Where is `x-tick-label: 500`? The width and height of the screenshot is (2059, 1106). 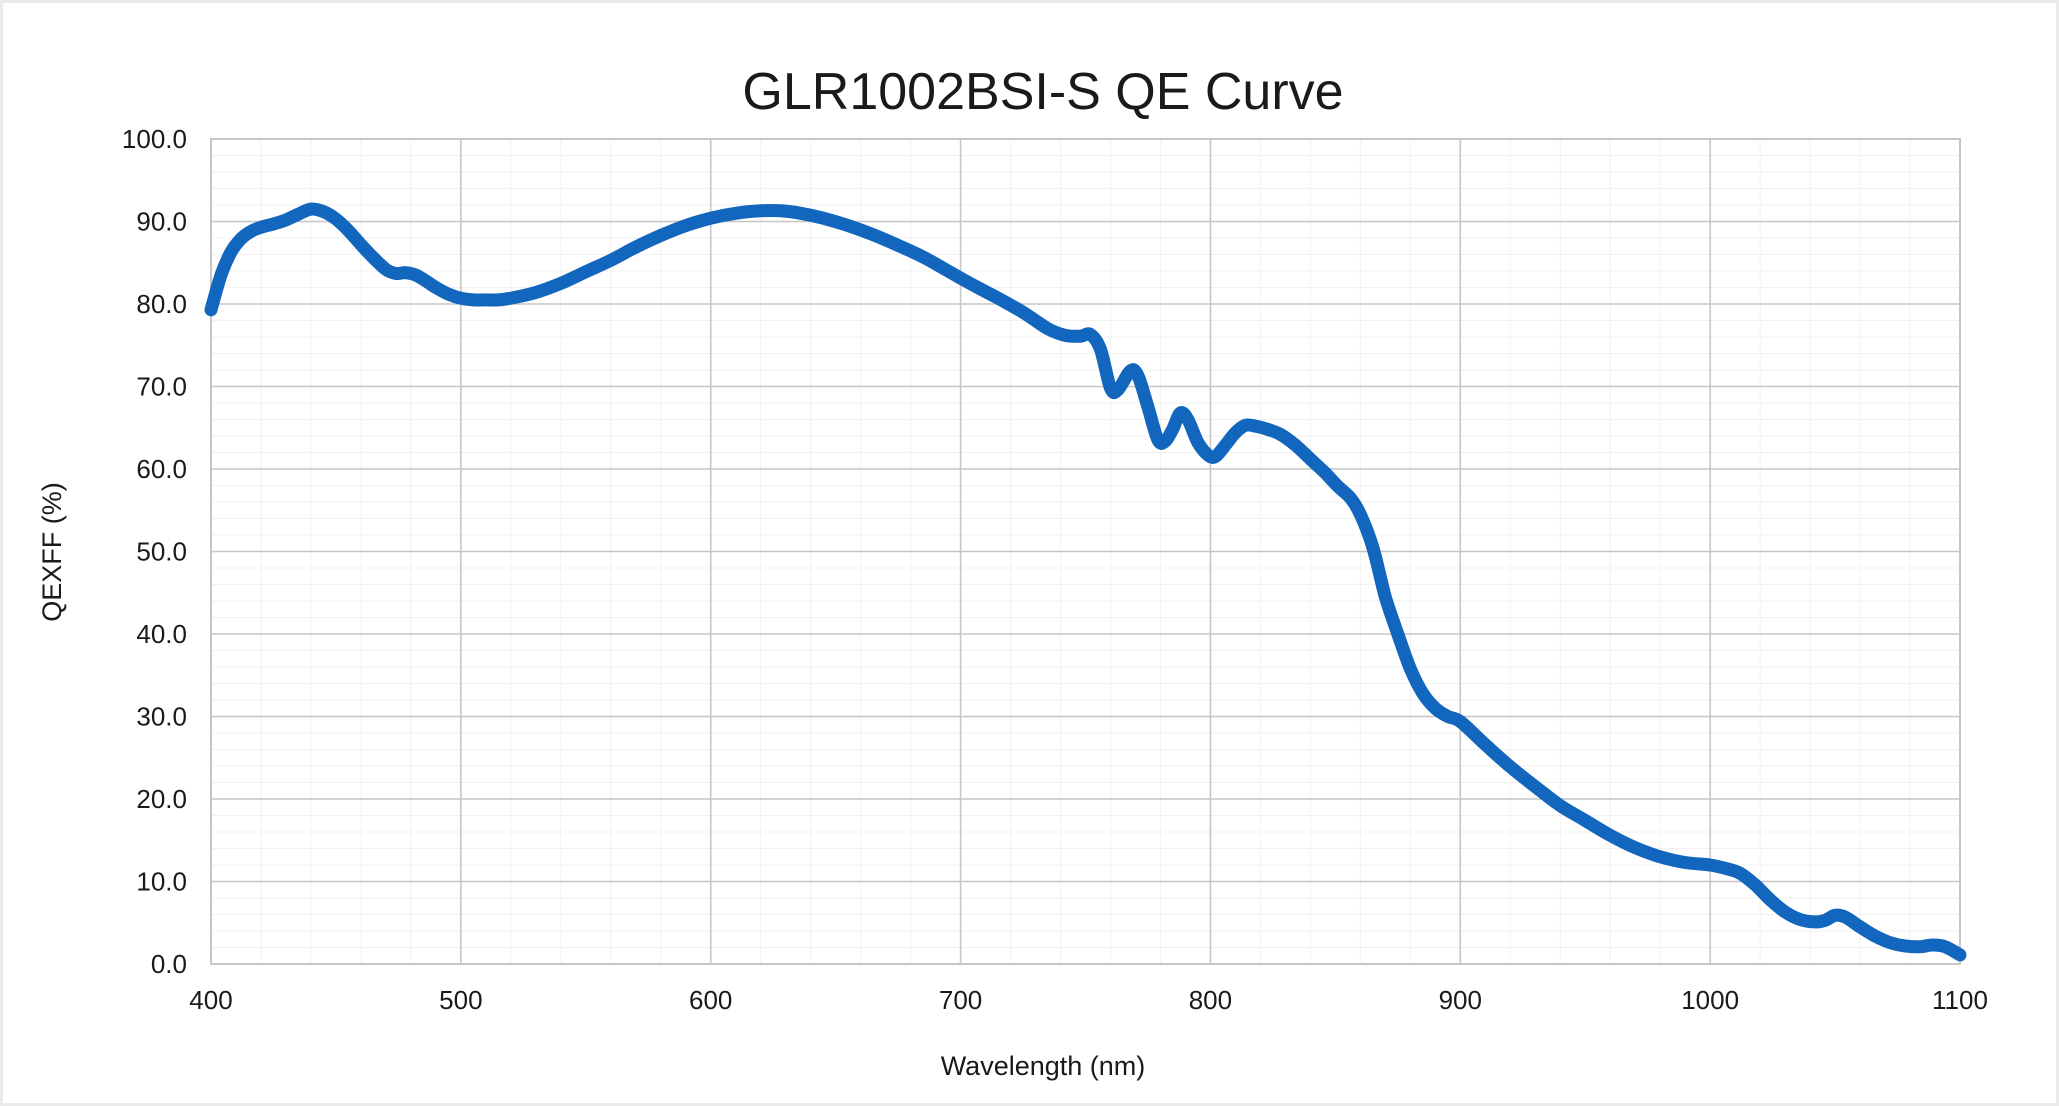
x-tick-label: 500 is located at coordinates (460, 1000).